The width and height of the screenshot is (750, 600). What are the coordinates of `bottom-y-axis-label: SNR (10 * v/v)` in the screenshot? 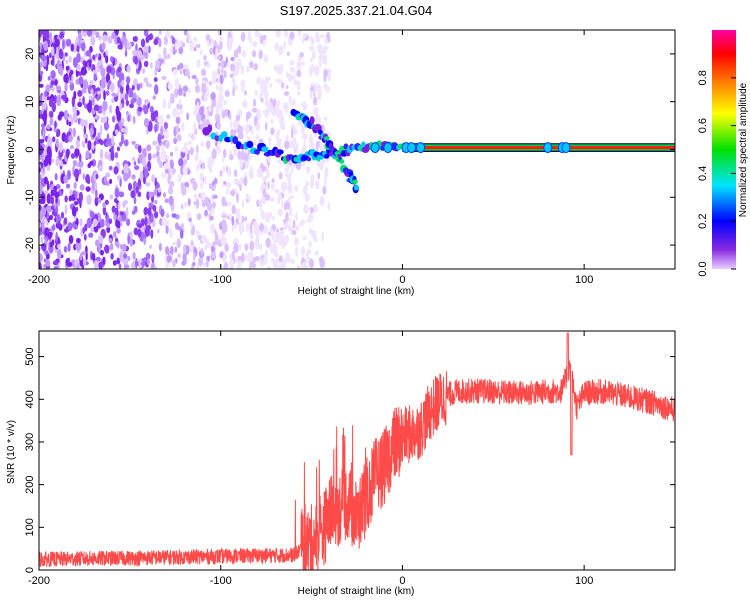 It's located at (11, 452).